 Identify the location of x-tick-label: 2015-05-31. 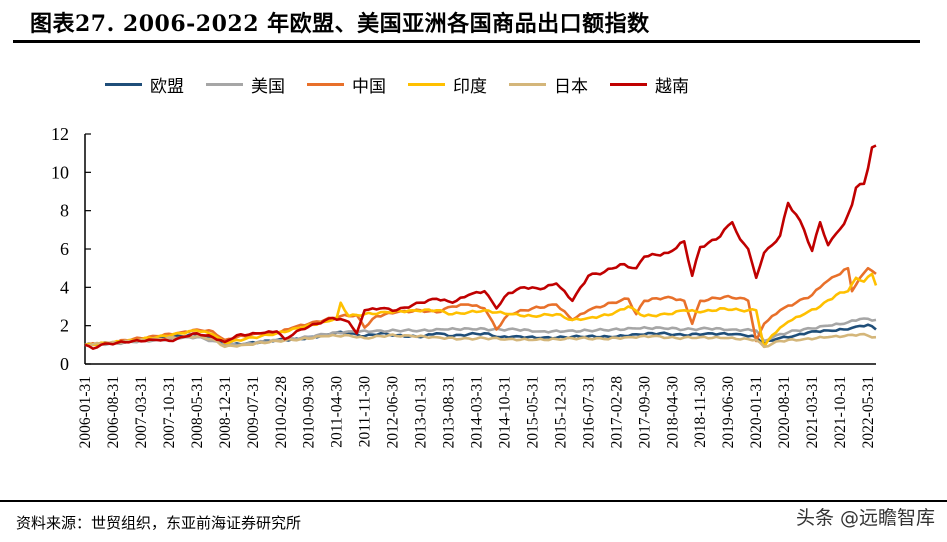
(532, 412).